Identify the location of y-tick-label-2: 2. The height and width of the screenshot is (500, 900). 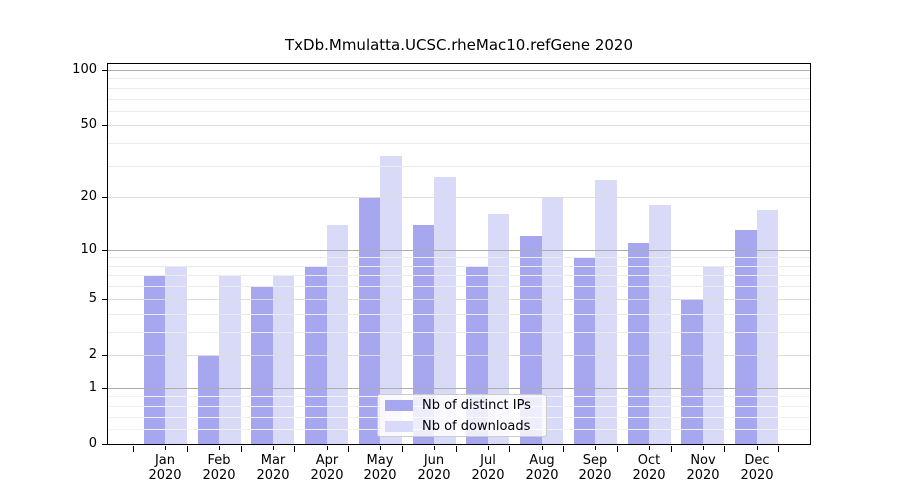
(92, 354).